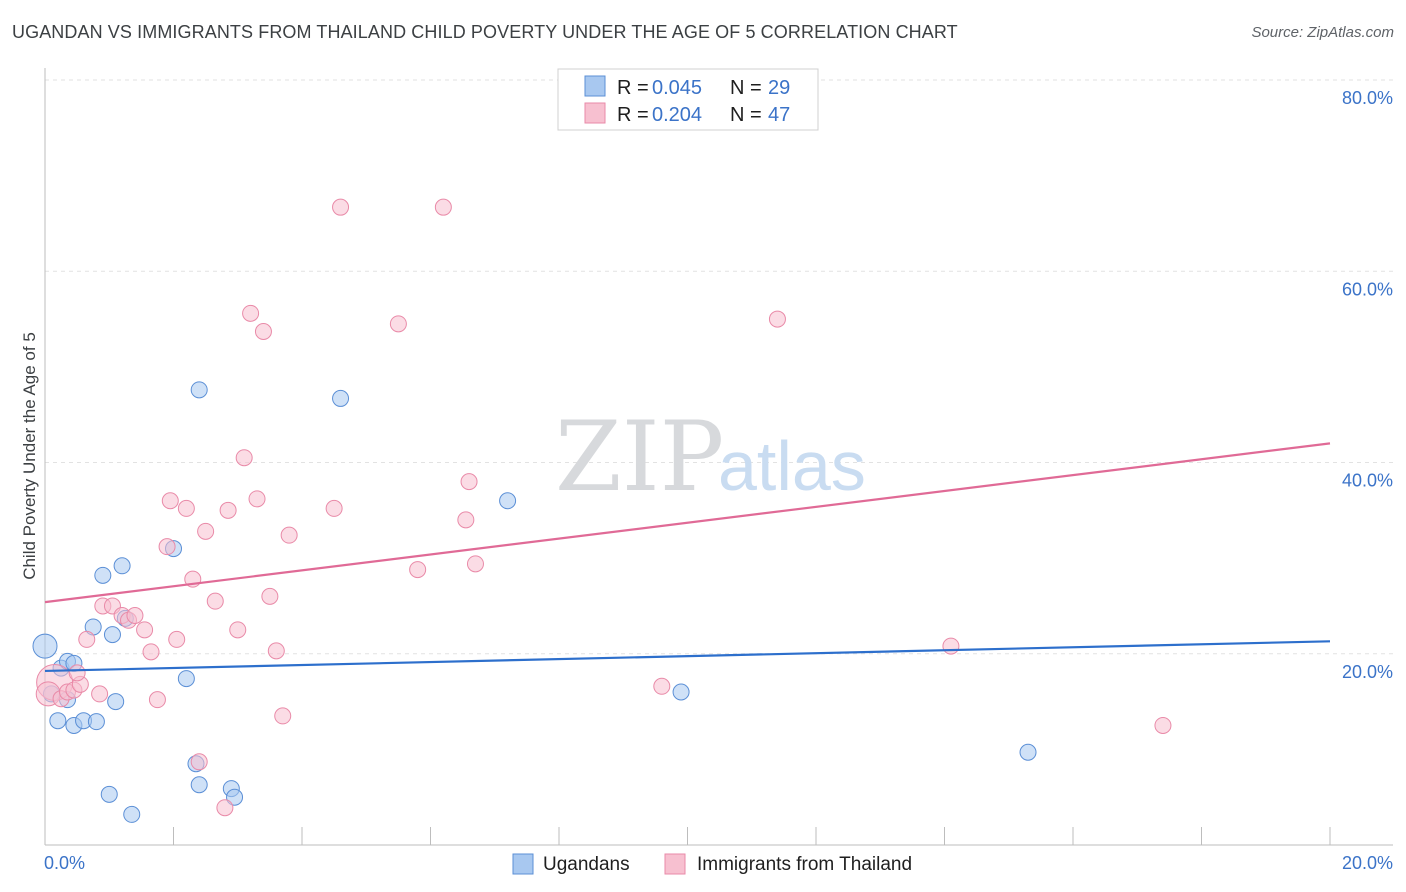 The height and width of the screenshot is (892, 1406). What do you see at coordinates (633, 88) in the screenshot?
I see `legend-r-label-ugandans: R =` at bounding box center [633, 88].